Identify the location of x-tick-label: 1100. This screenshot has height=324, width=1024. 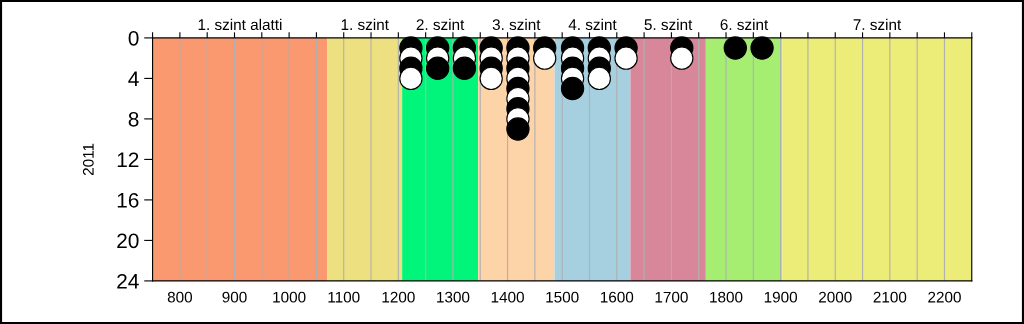
(344, 297).